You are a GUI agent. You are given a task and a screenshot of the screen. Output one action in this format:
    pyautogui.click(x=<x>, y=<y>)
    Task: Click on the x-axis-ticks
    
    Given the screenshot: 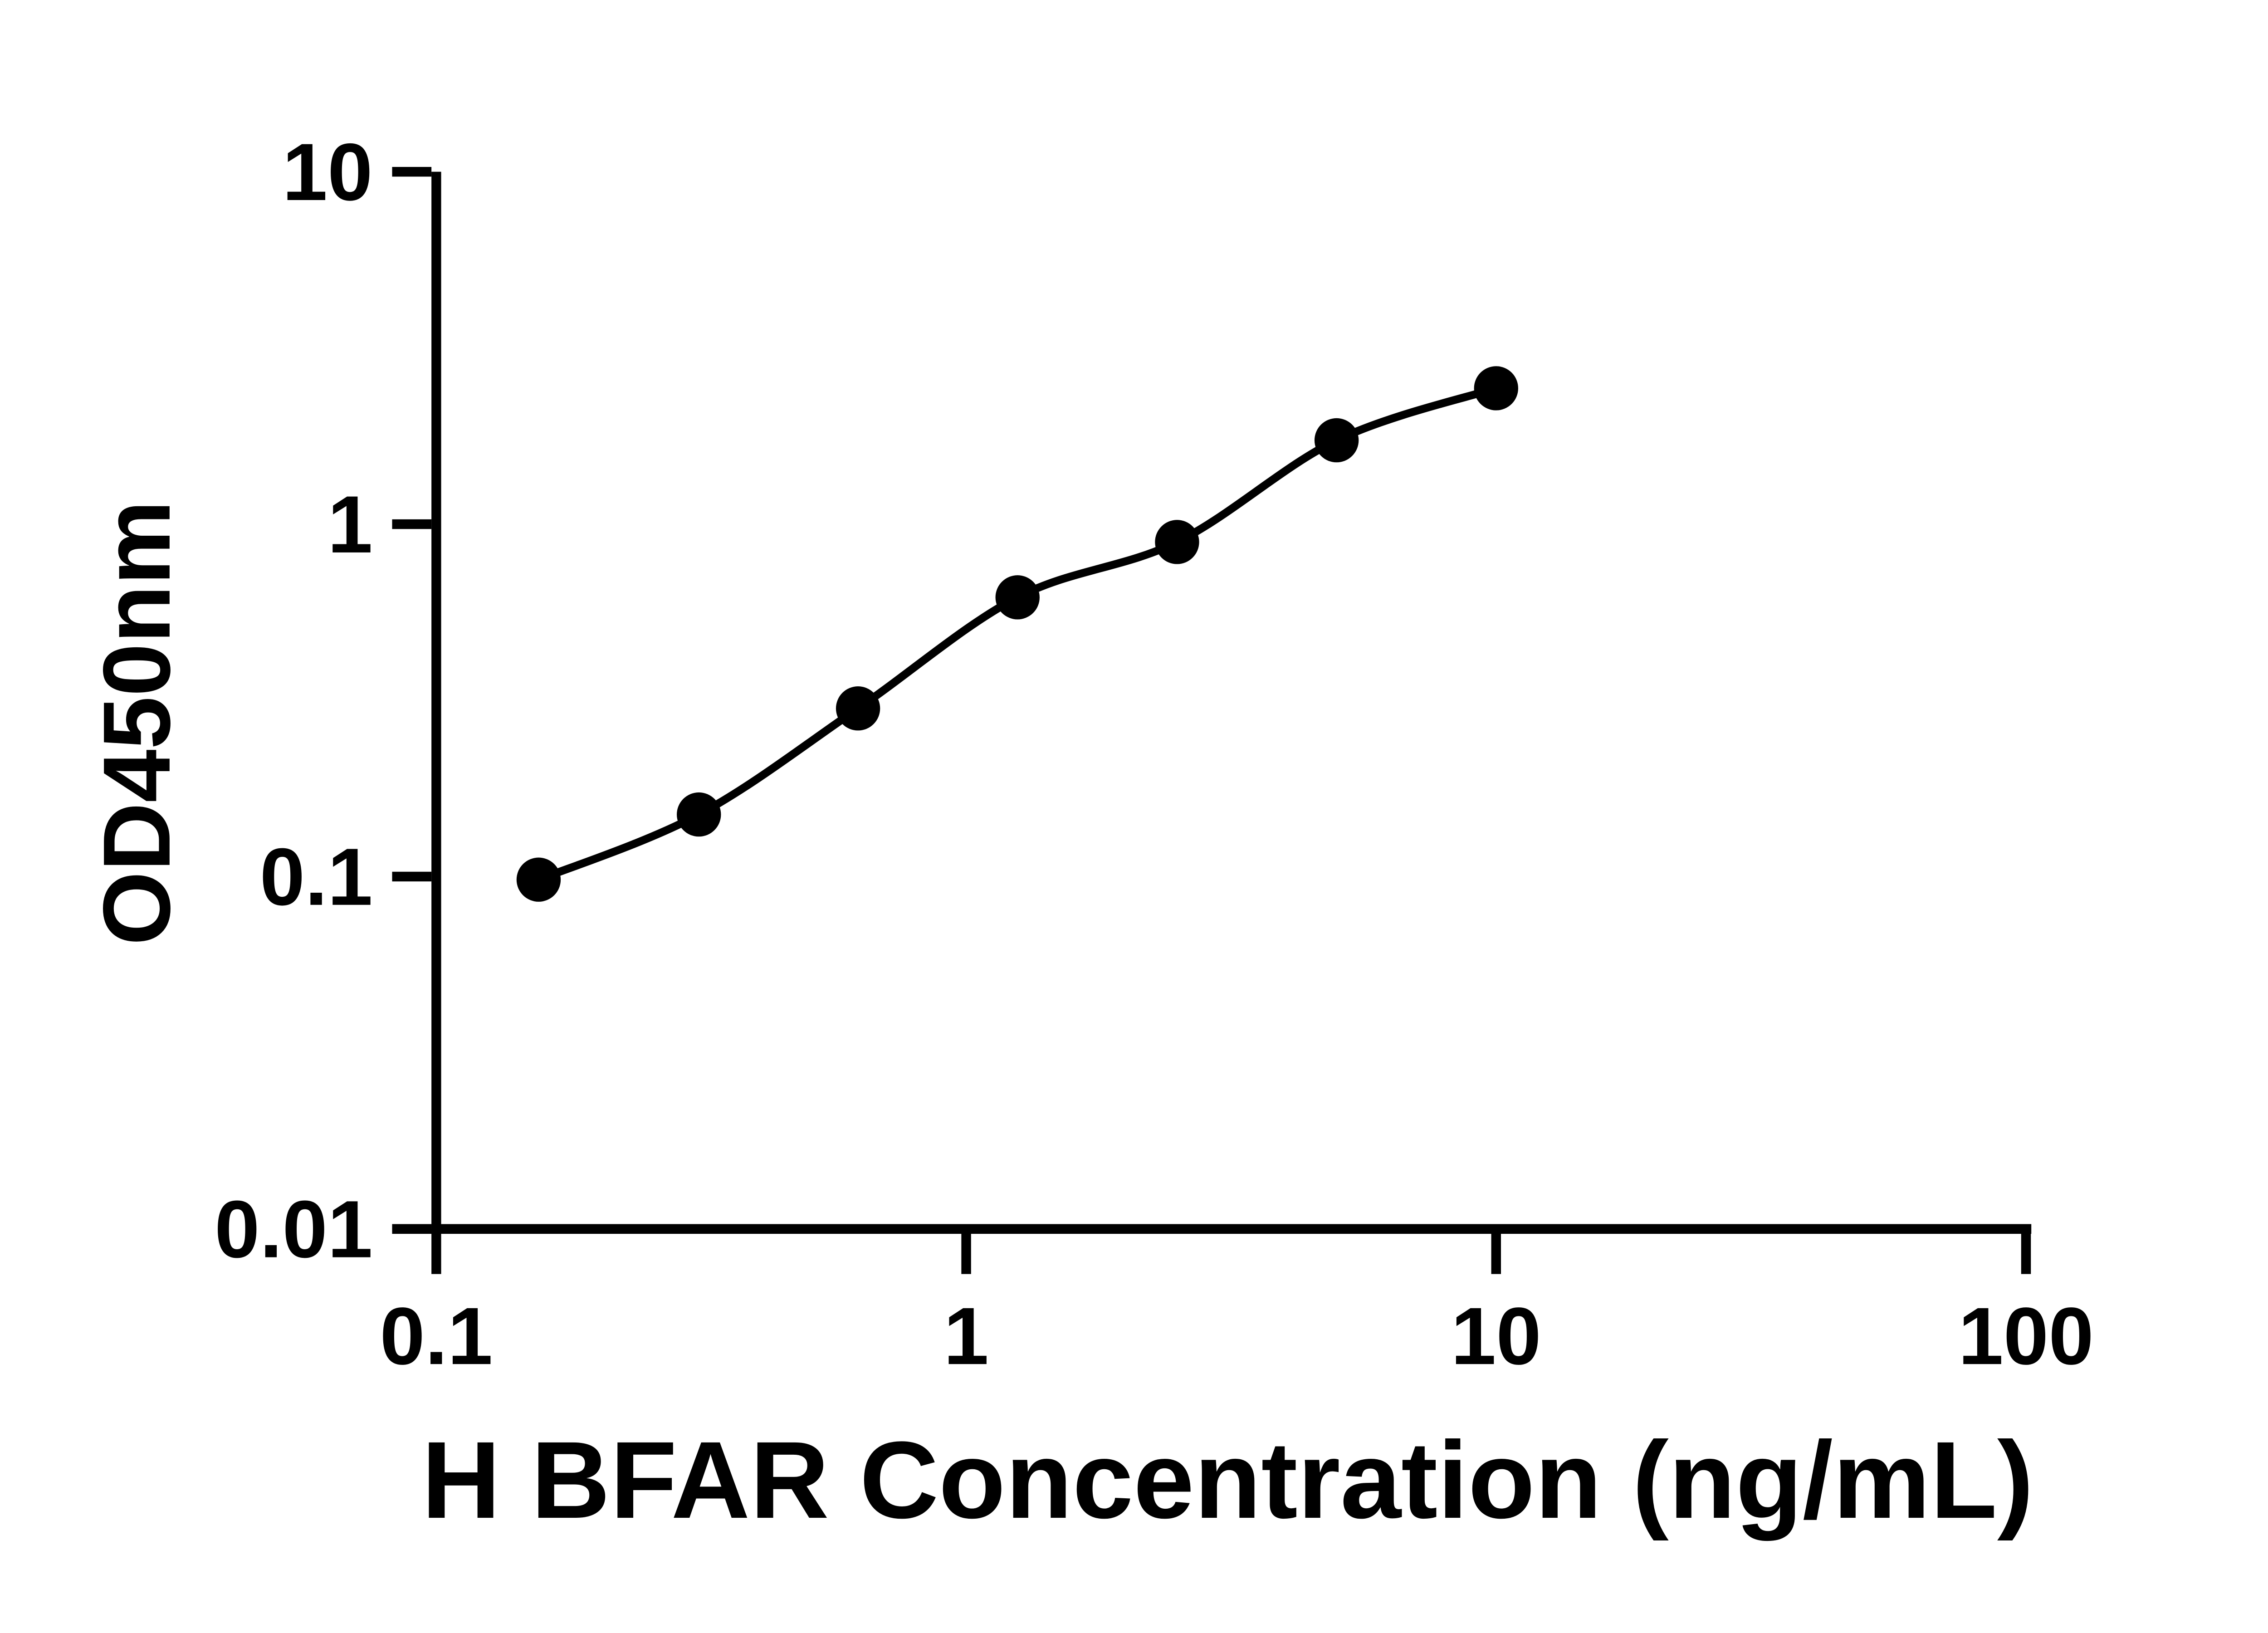 What is the action you would take?
    pyautogui.click(x=1231, y=1251)
    